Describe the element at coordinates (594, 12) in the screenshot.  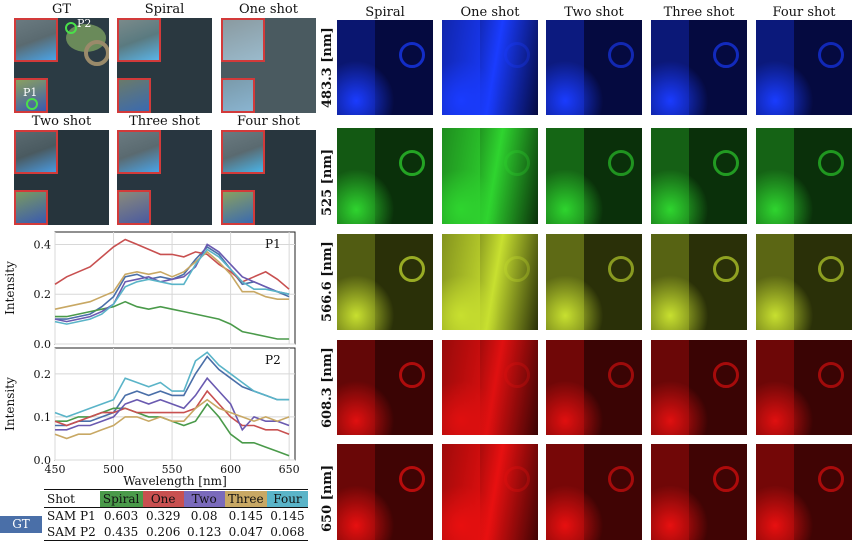
I see `column-title-two-shot: Two shot` at that location.